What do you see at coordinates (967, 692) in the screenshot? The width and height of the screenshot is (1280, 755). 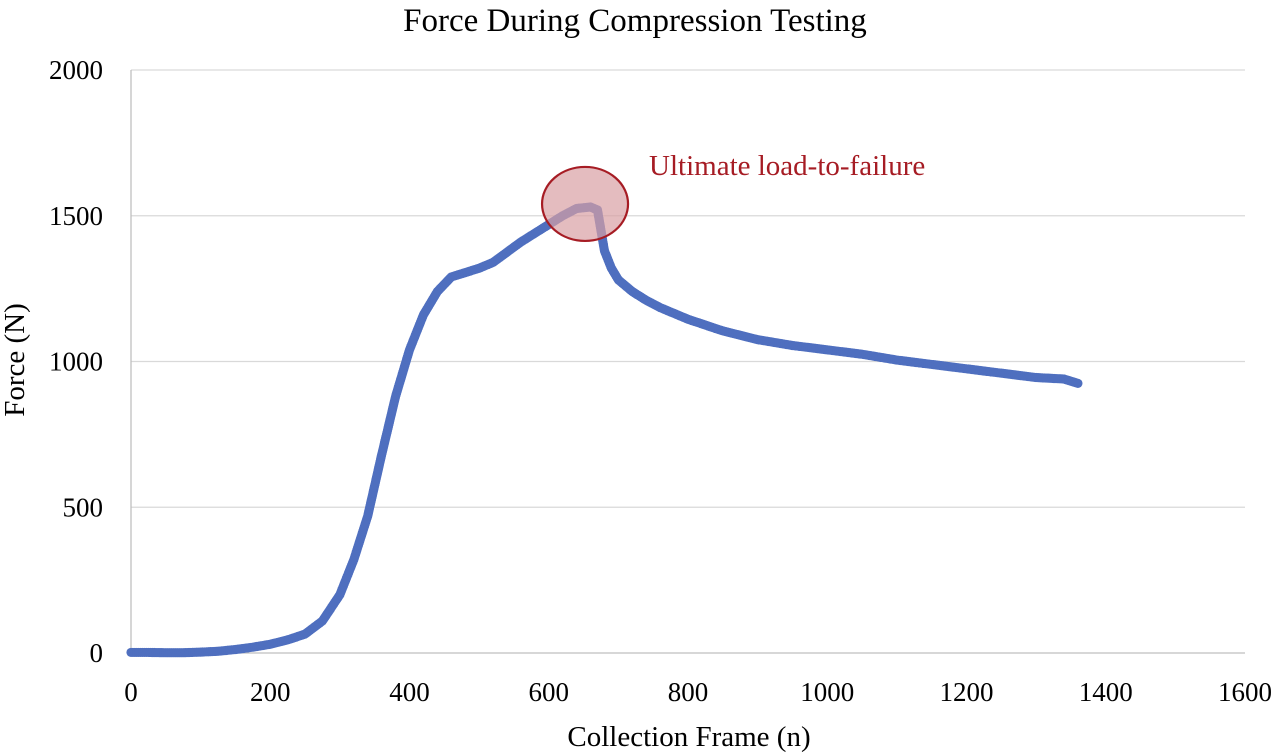 I see `x-tick-label: 1200` at bounding box center [967, 692].